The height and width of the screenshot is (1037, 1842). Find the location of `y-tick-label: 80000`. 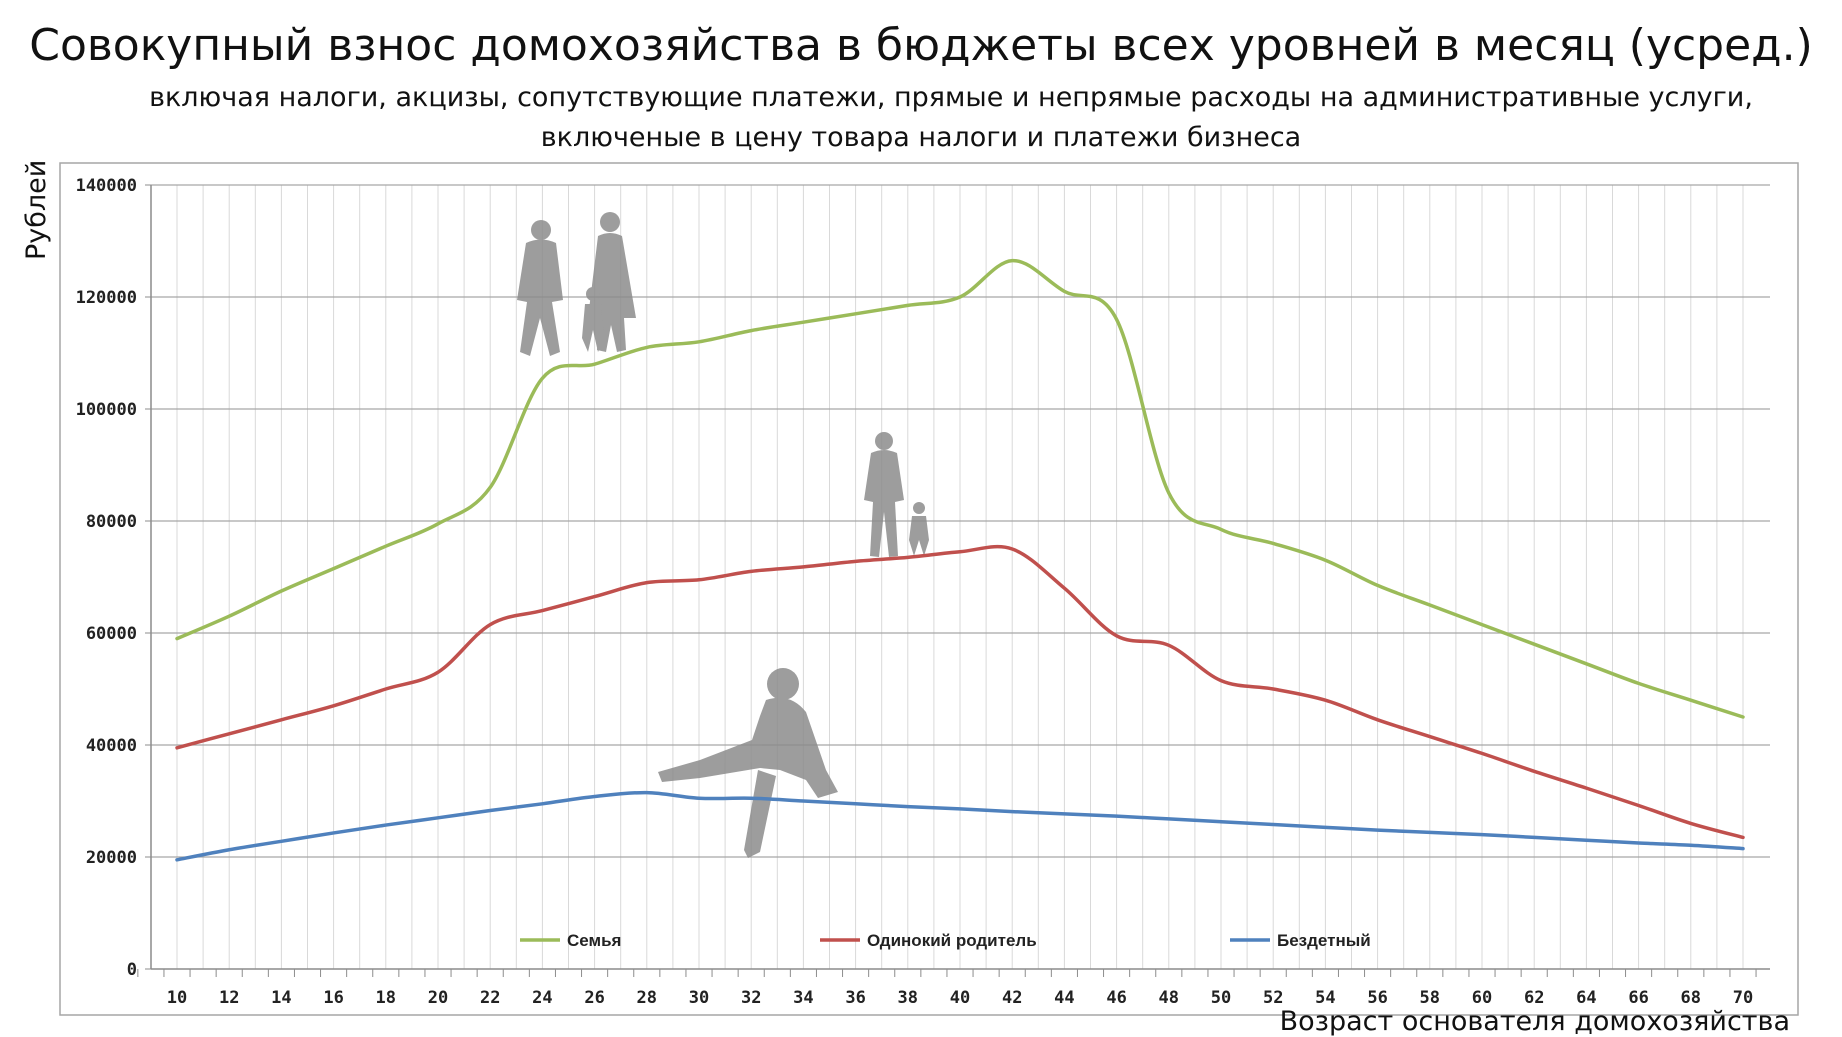

y-tick-label: 80000 is located at coordinates (111, 522).